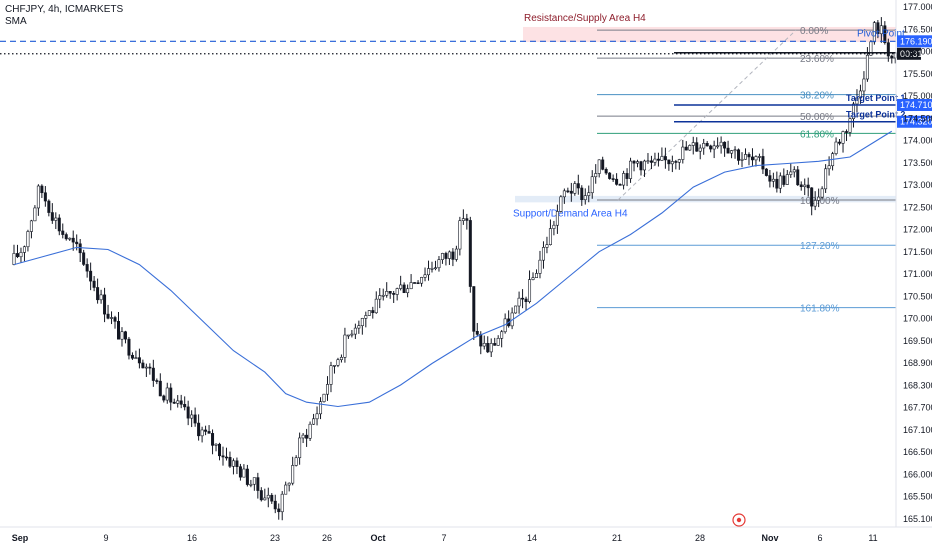  Describe the element at coordinates (917, 7) in the screenshot. I see `price-tick-label: 177.000` at that location.